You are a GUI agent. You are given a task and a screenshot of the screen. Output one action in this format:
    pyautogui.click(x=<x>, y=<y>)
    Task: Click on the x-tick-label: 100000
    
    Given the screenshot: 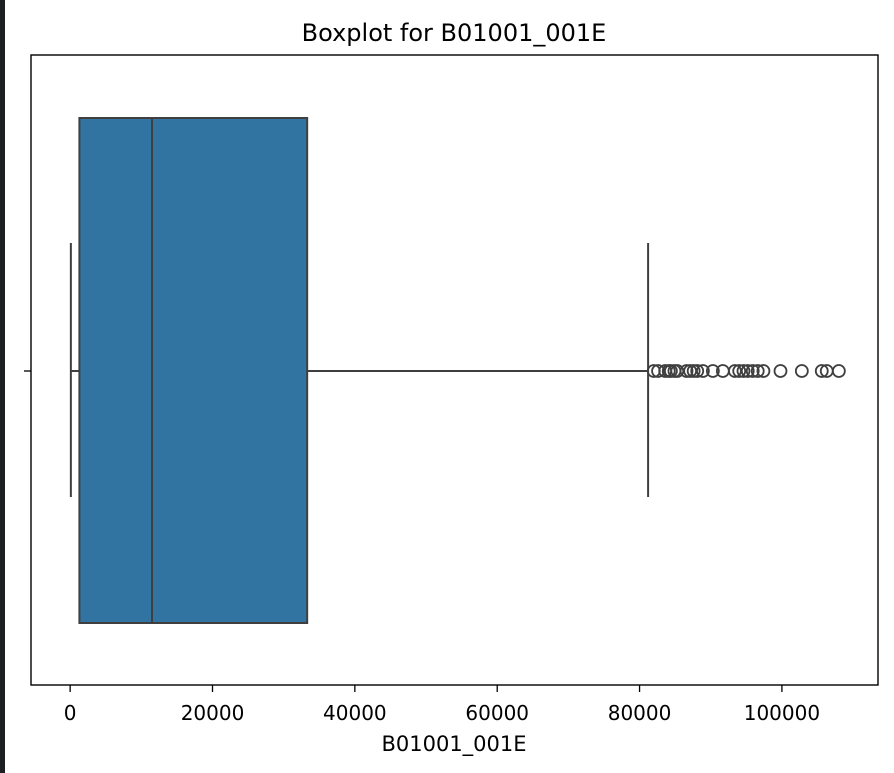 What is the action you would take?
    pyautogui.click(x=782, y=713)
    